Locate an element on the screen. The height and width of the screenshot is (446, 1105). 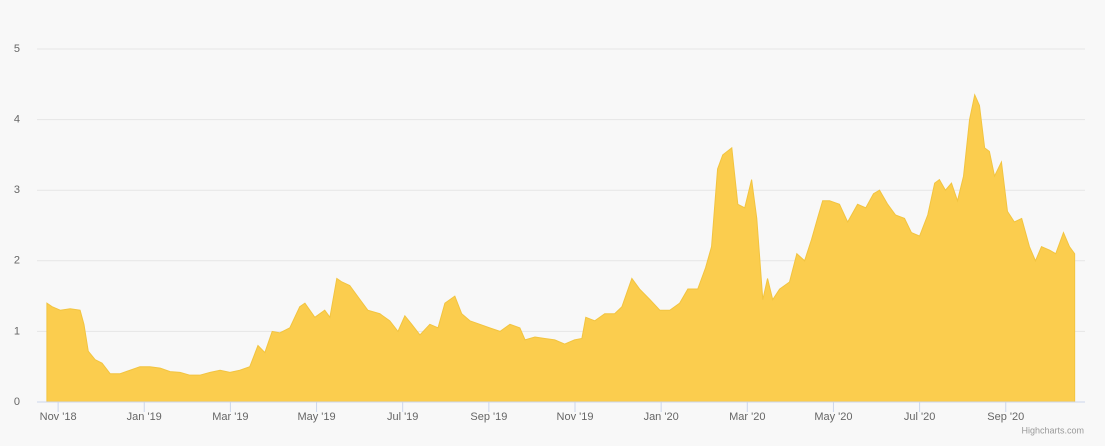
x-tick-label: Mar '20 is located at coordinates (747, 417).